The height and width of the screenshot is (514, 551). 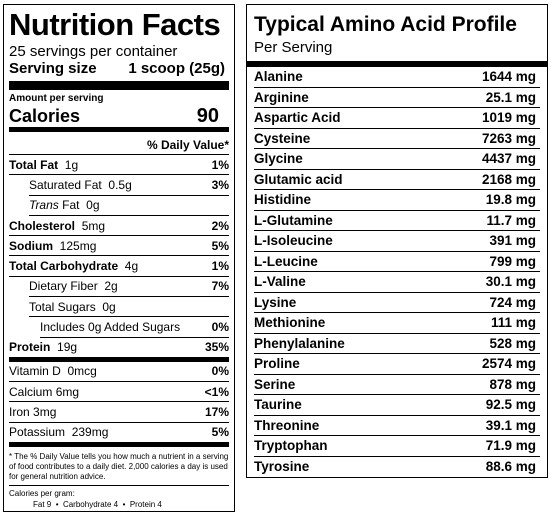 I want to click on amino-acid-value: 111 mg, so click(x=513, y=323).